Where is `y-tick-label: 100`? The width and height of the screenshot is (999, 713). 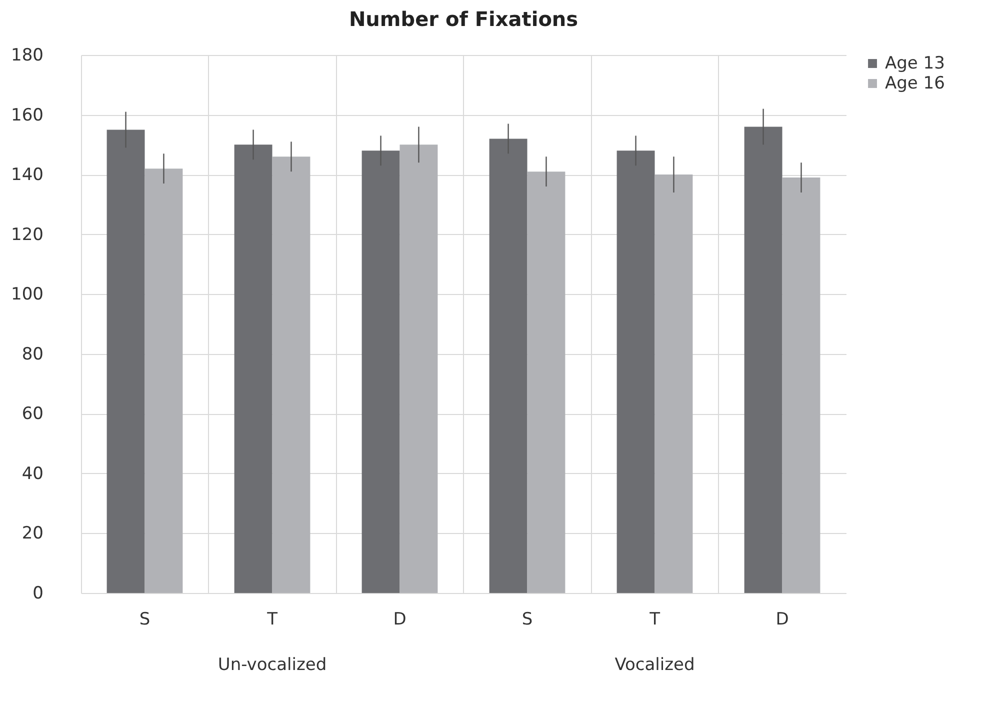 y-tick-label: 100 is located at coordinates (27, 294).